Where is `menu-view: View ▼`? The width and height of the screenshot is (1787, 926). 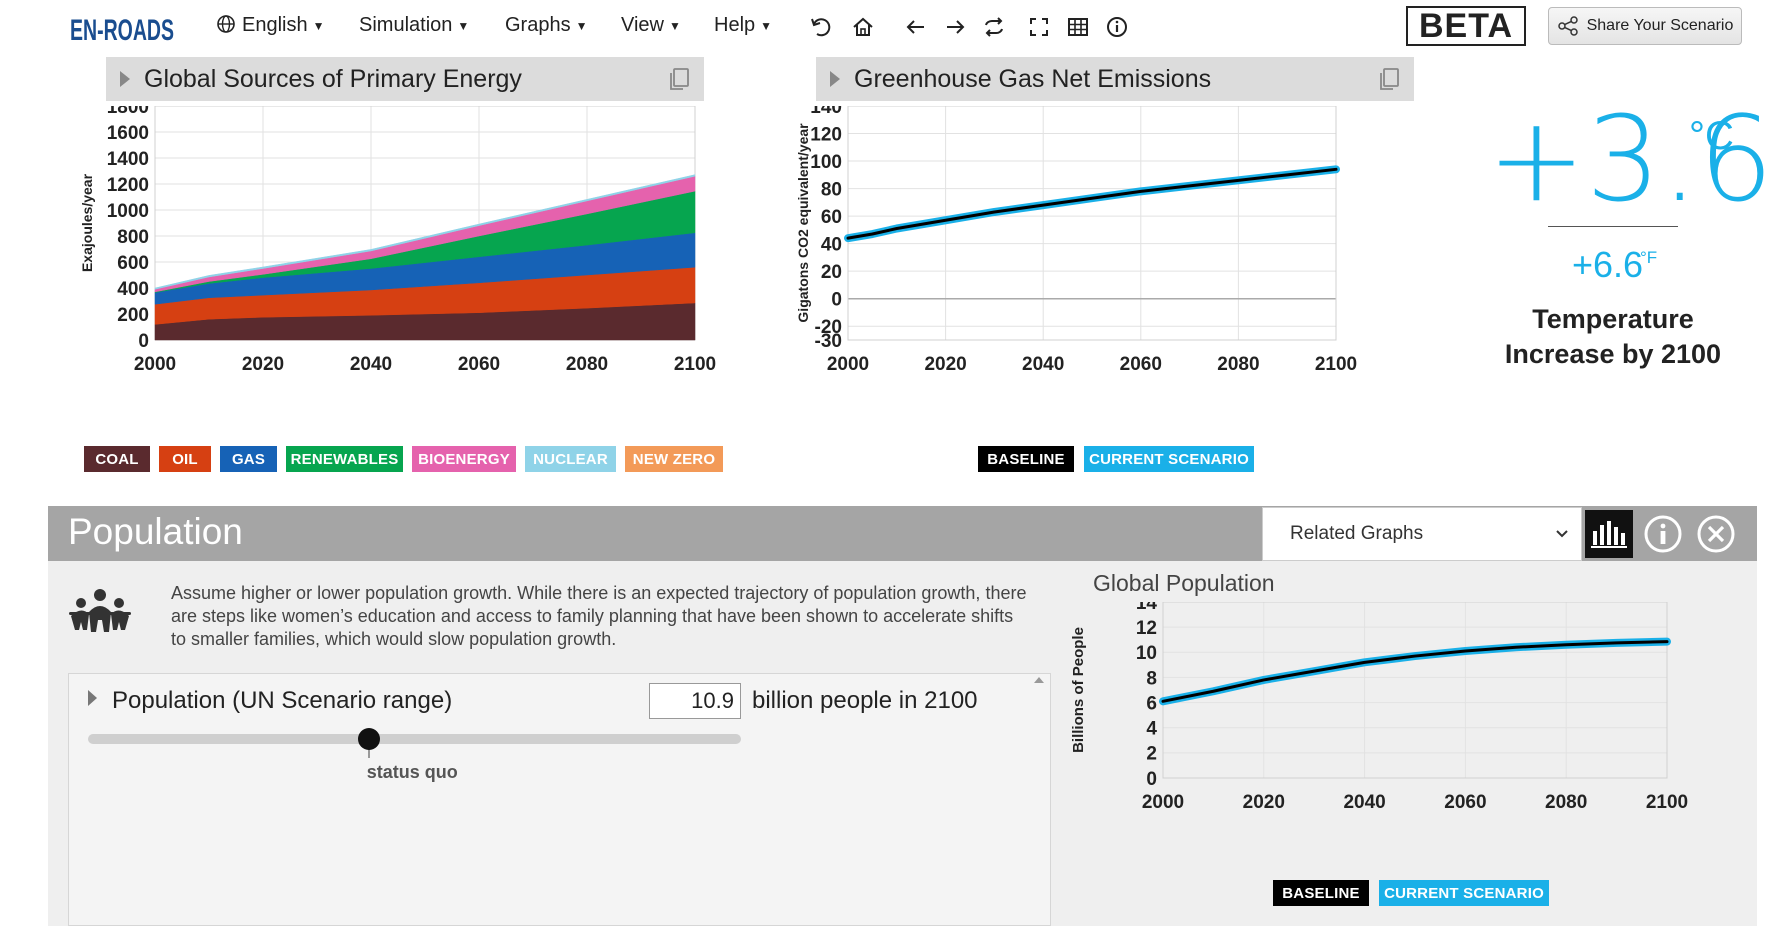 menu-view: View ▼ is located at coordinates (651, 25).